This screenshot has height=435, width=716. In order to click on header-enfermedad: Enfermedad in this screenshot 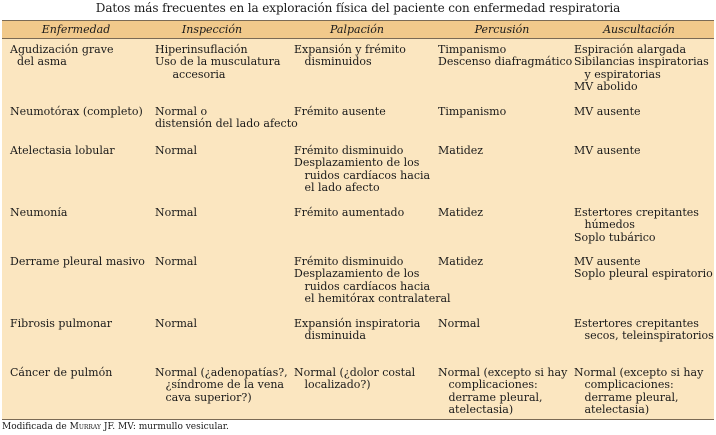, I will do `click(76, 29)`.